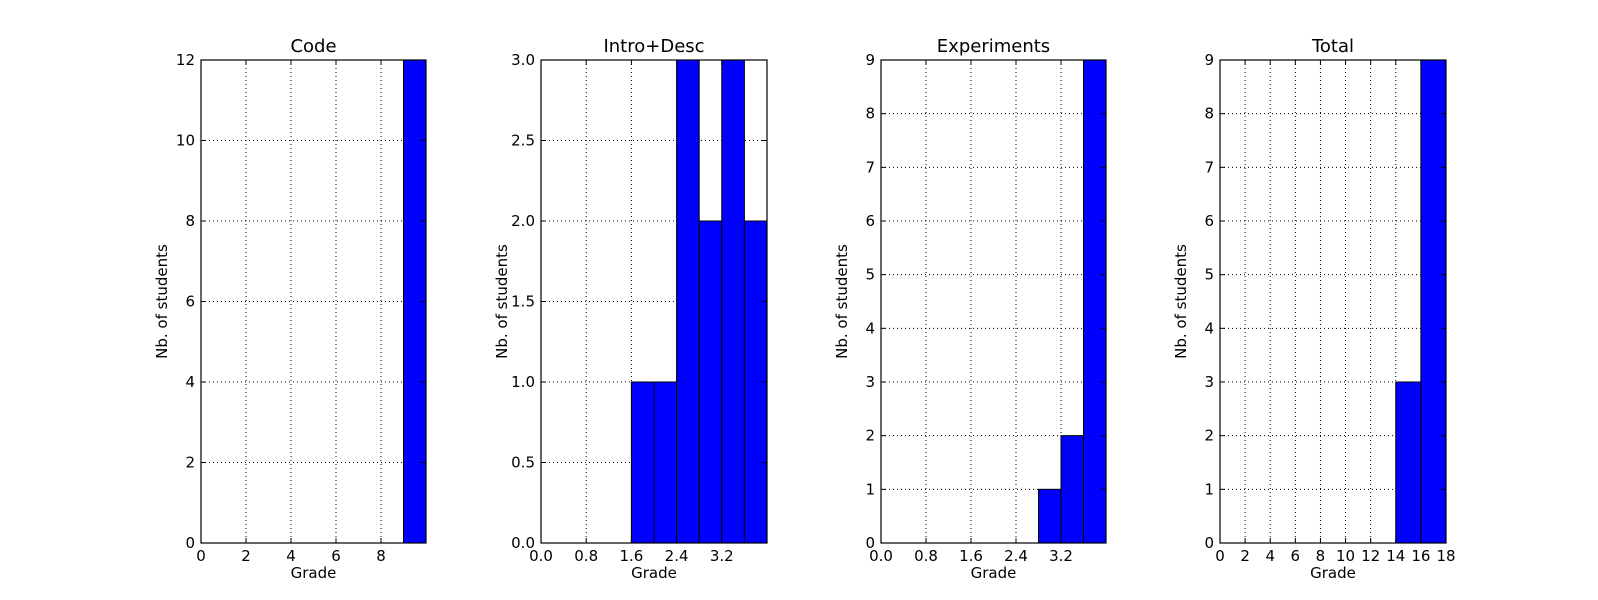 The image size is (1598, 600). I want to click on y-tick-label: 10, so click(185, 141).